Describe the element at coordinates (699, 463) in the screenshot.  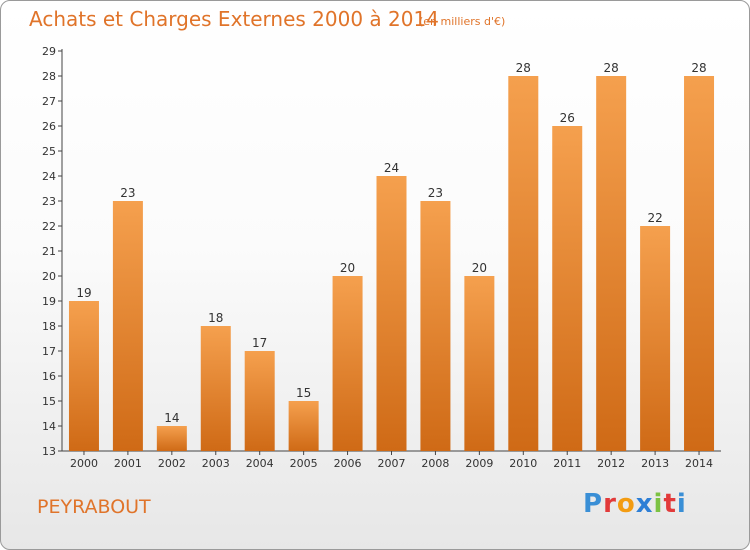
I see `x-tick-label-2014: 2014` at that location.